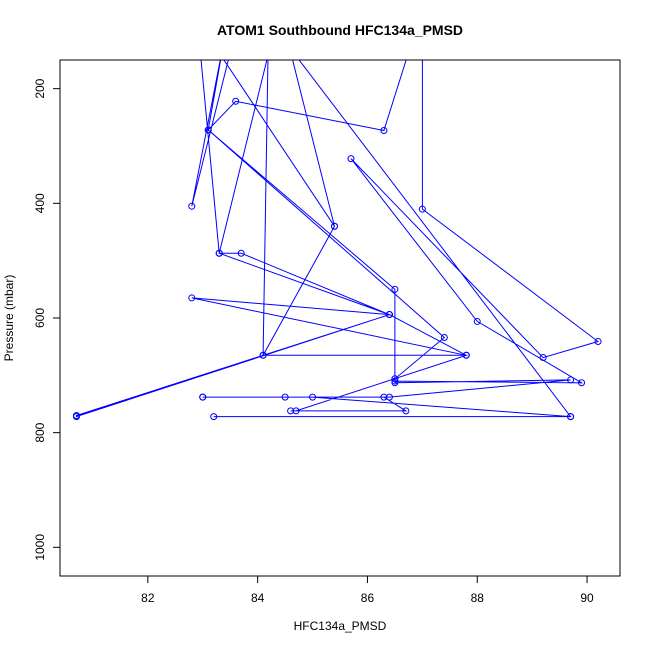  I want to click on x-tick-label: 88, so click(478, 598).